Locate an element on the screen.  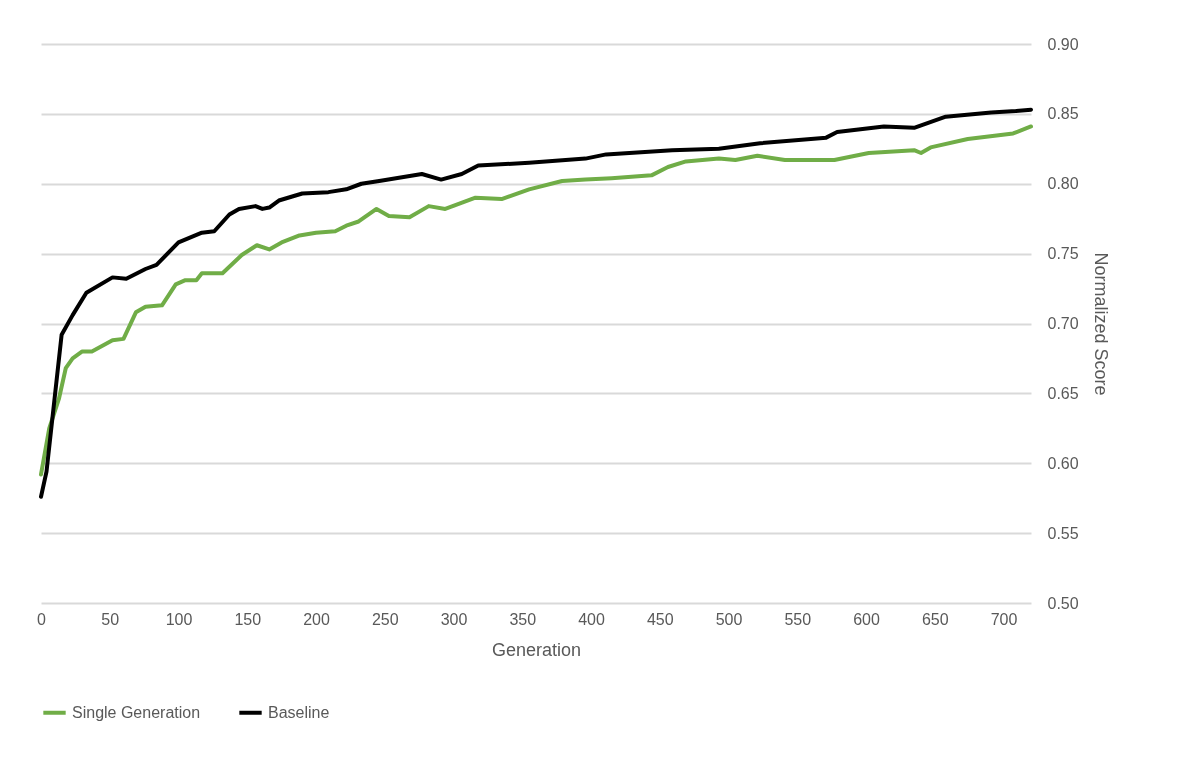
x-tick-label: 350 is located at coordinates (523, 619).